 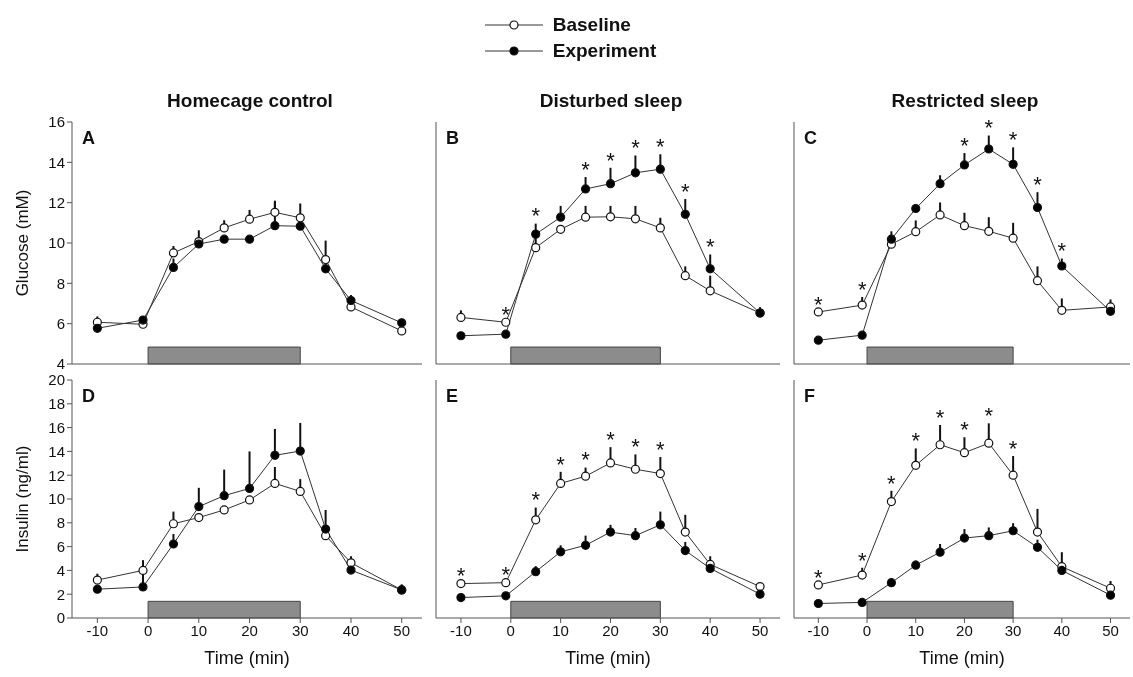 I want to click on y-axis-title: Insulin (ng/ml), so click(x=23, y=499).